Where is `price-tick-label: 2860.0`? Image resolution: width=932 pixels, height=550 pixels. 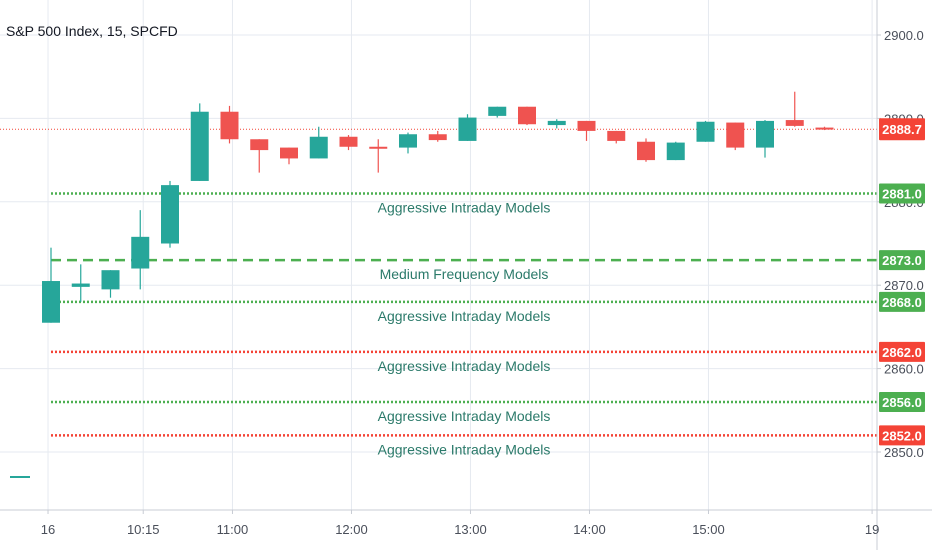
price-tick-label: 2860.0 is located at coordinates (904, 369).